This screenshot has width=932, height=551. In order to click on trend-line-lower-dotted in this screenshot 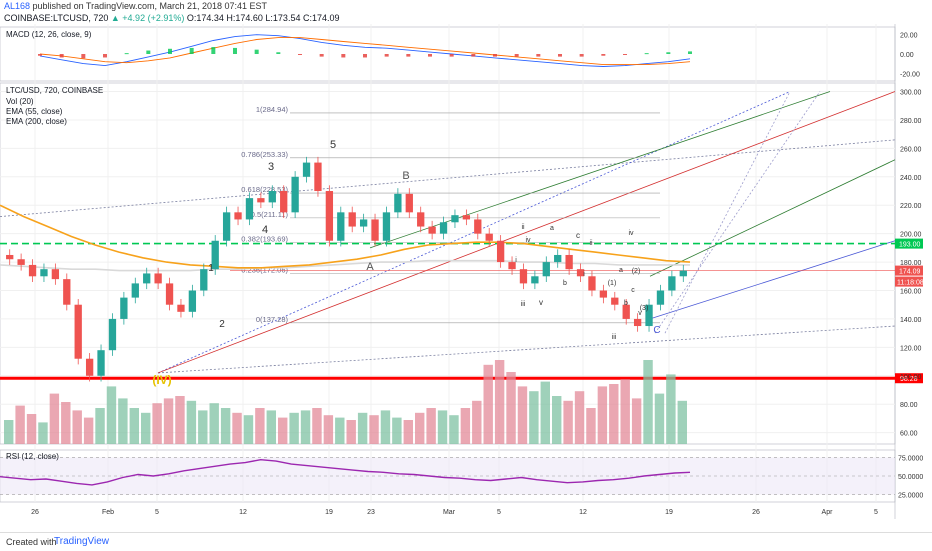, I will do `click(526, 349)`.